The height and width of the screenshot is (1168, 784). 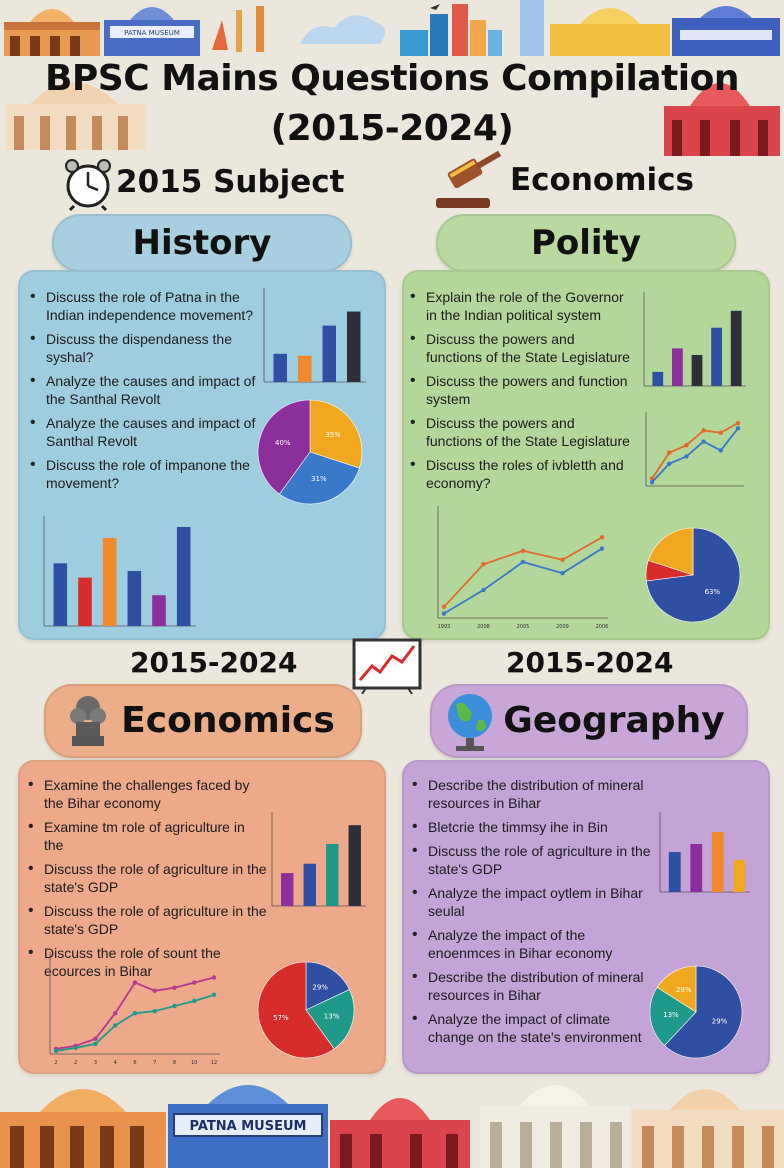 What do you see at coordinates (148, 836) in the screenshot?
I see `list-item: Examine tm role of agriculture in the` at bounding box center [148, 836].